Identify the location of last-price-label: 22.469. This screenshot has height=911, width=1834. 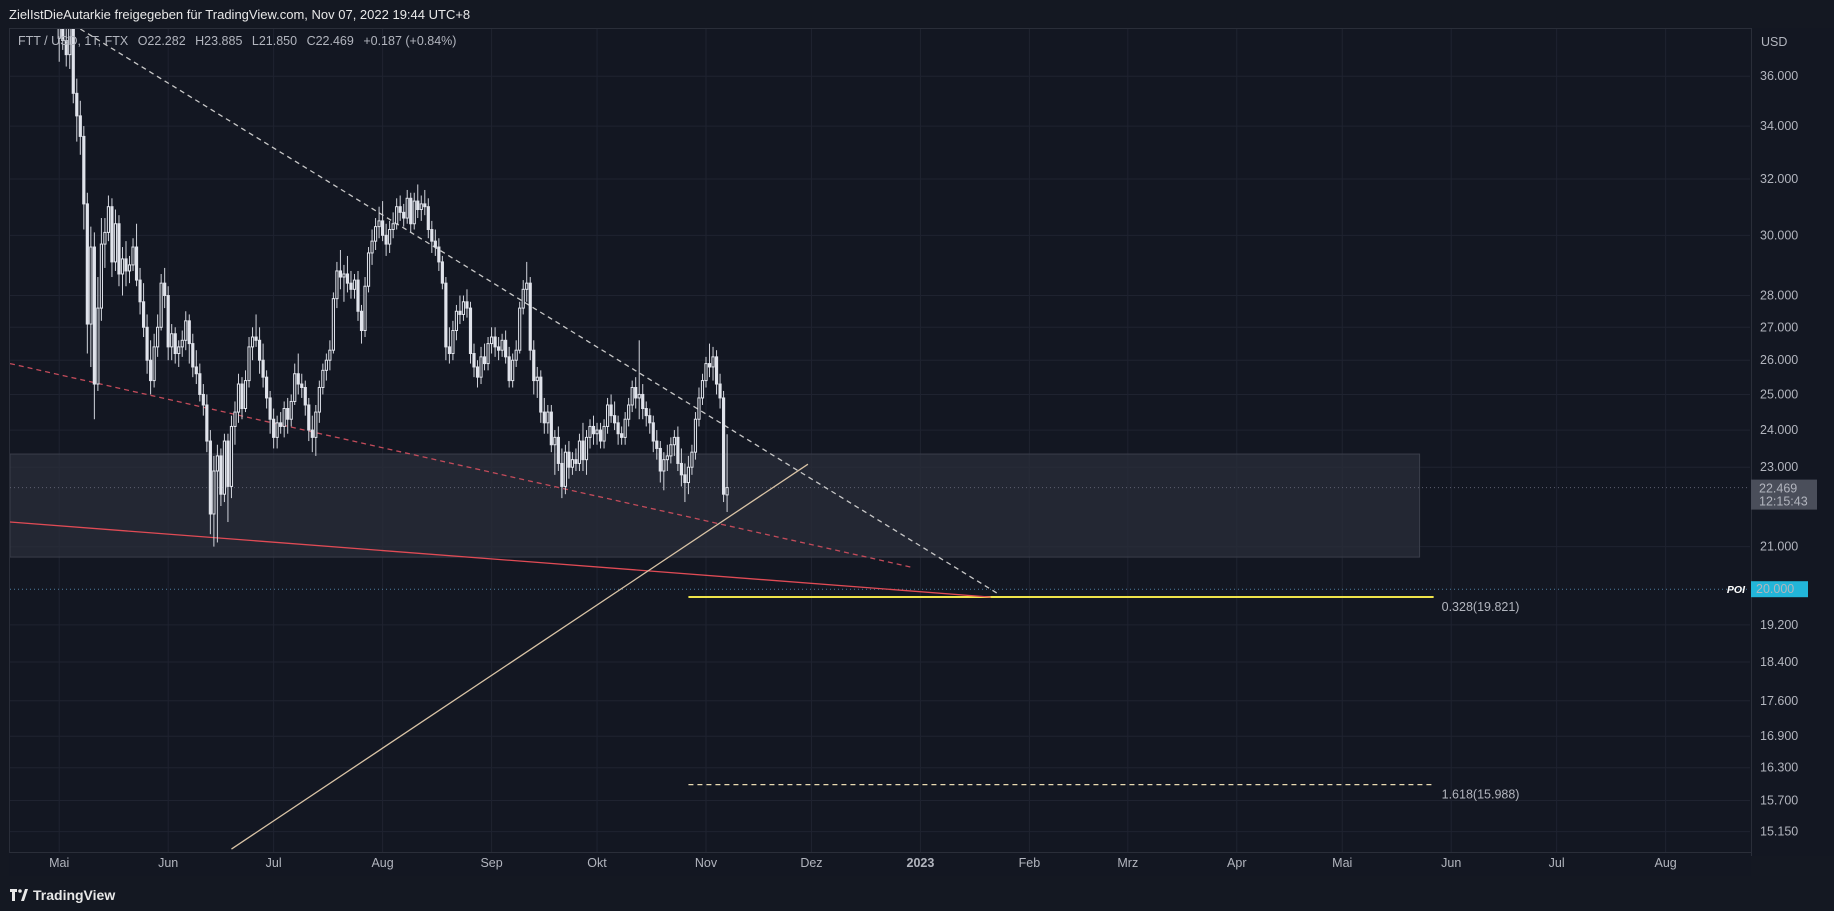
(1778, 489).